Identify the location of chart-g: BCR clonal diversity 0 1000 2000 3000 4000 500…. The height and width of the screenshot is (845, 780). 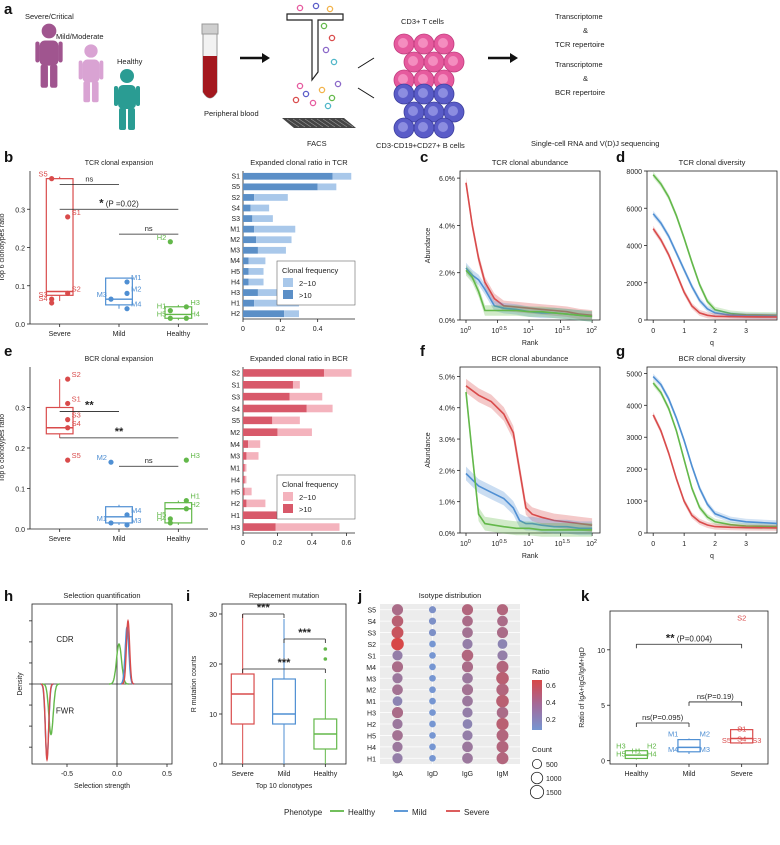
(702, 457).